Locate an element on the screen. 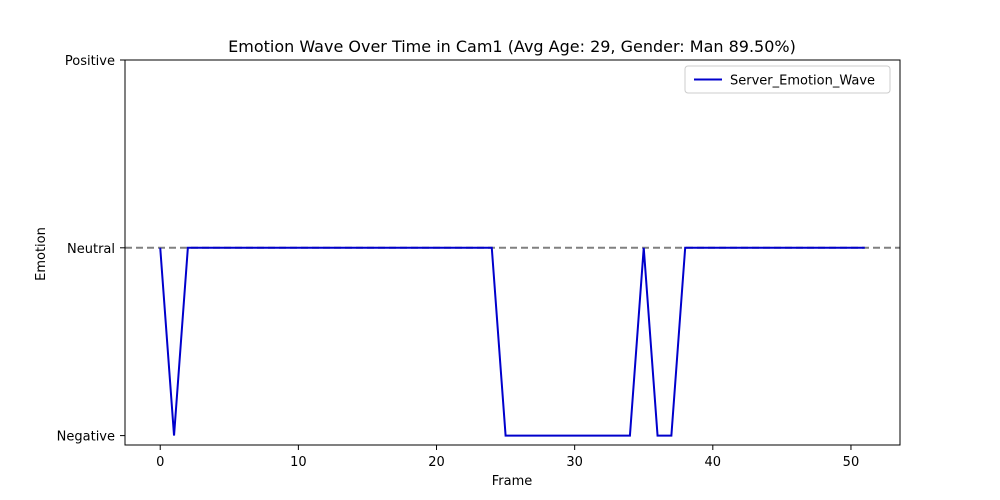 The height and width of the screenshot is (500, 1000). x-tick-label: 0 is located at coordinates (160, 462).